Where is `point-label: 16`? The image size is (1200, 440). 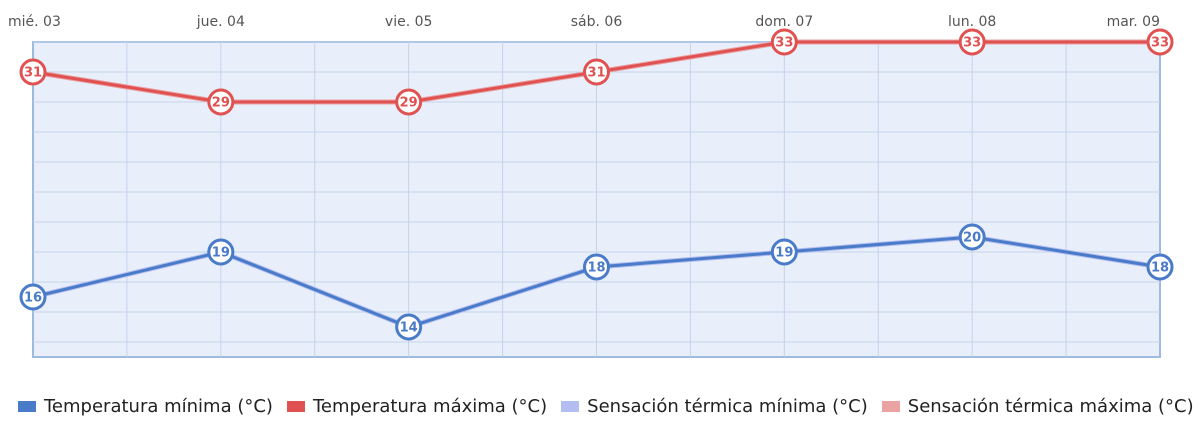 point-label: 16 is located at coordinates (33, 298).